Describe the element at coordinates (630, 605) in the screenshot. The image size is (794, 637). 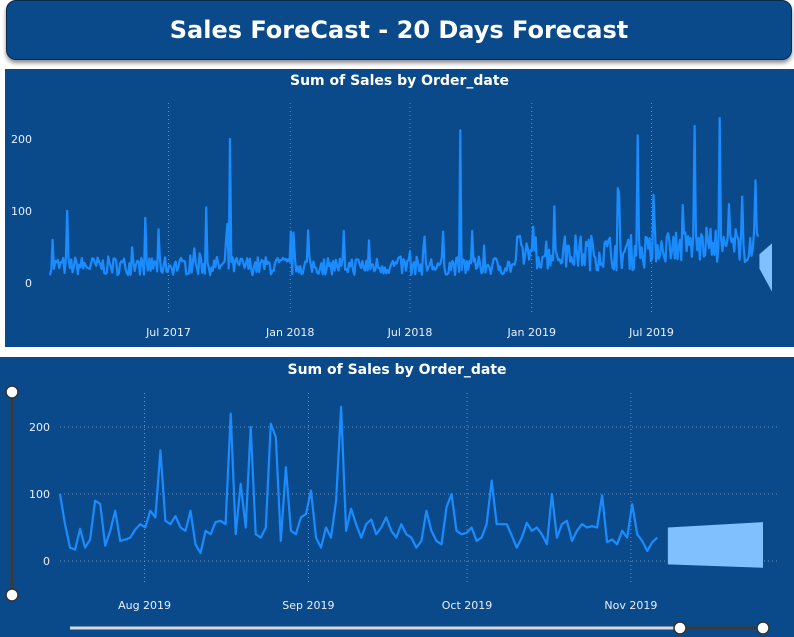
I see `x-tick-label: Nov 2019` at that location.